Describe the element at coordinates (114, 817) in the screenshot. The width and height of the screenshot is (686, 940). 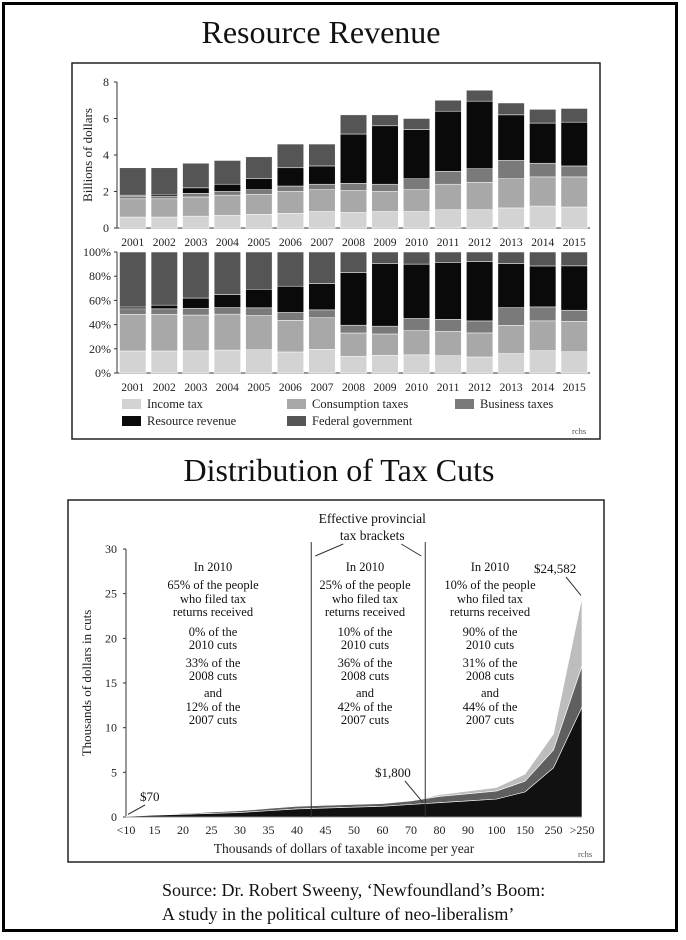
I see `tax-y-tick-label: 0` at that location.